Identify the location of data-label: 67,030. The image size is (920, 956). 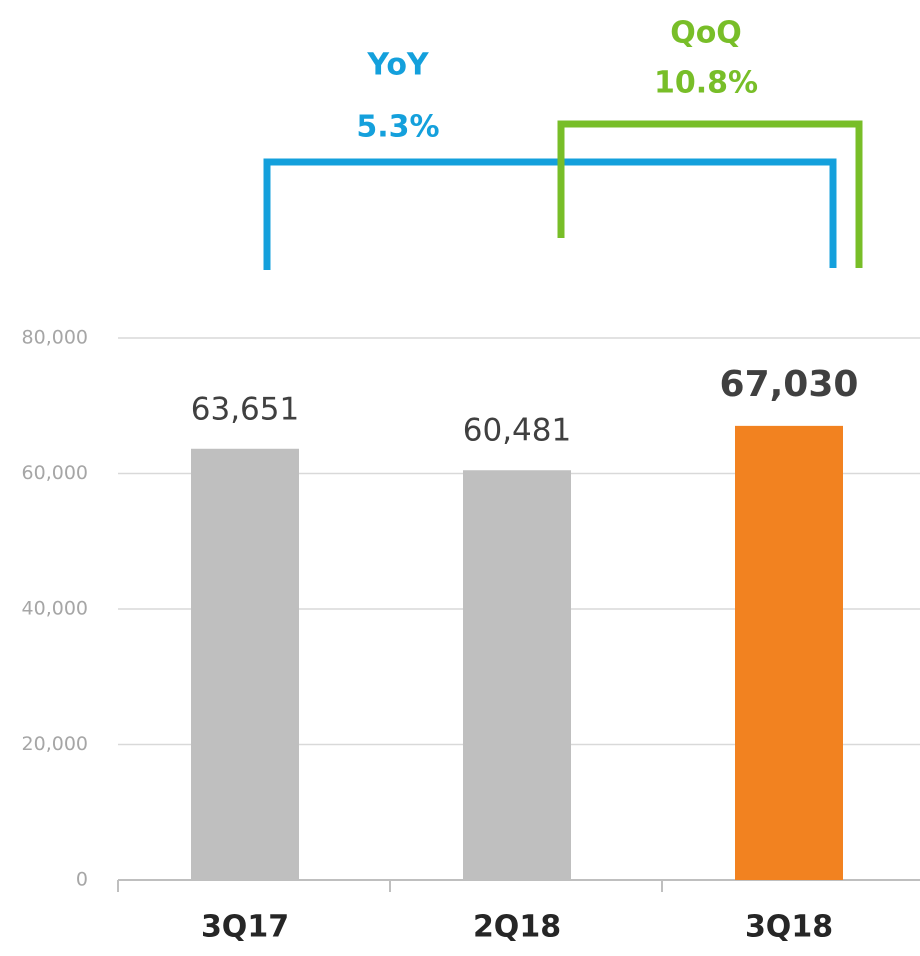
(789, 384).